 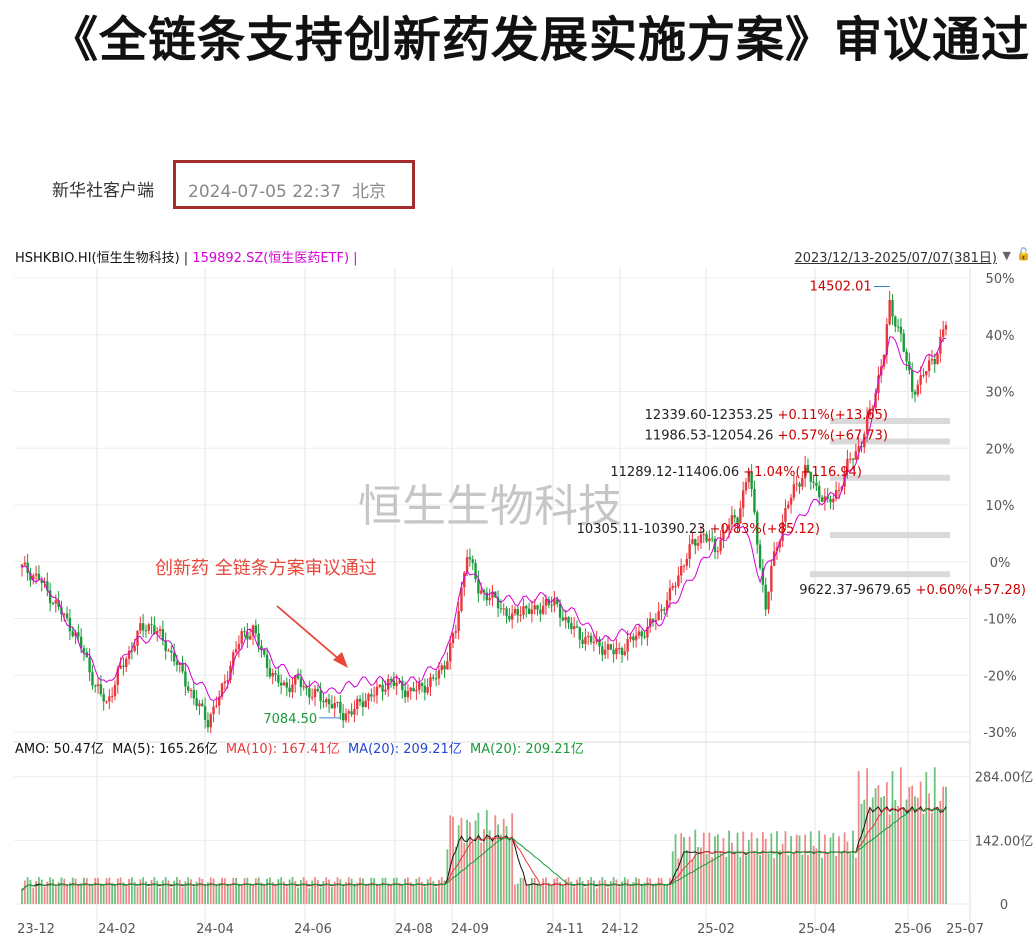 I want to click on gap-band, so click(x=890, y=535).